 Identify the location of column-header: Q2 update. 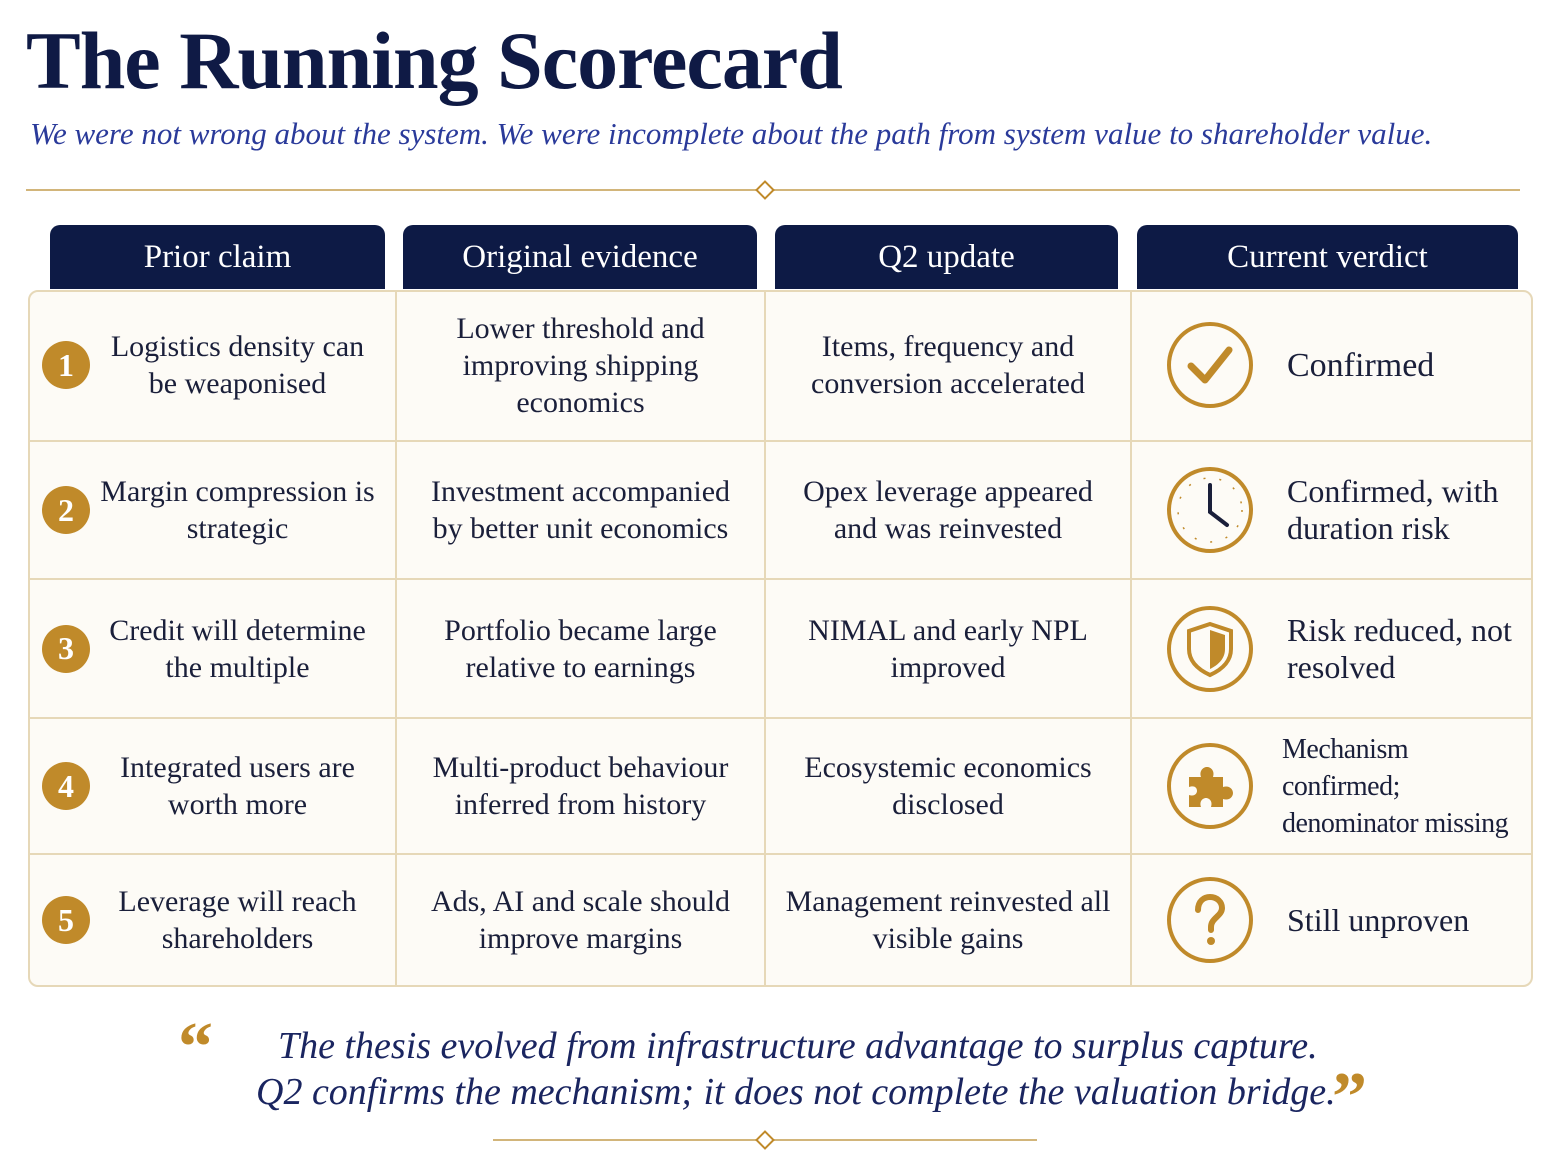
(946, 257).